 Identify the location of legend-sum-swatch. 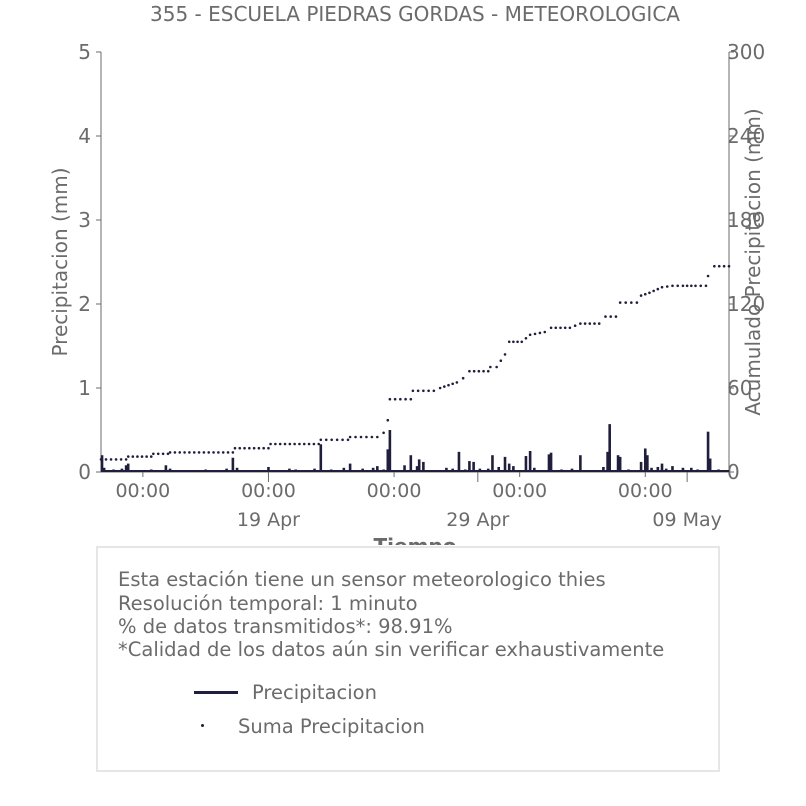
(202, 725).